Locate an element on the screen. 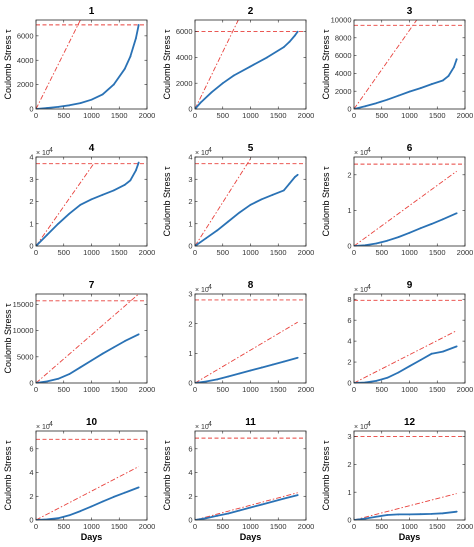 This screenshot has width=474, height=547. subplot-title: 4 is located at coordinates (92, 148).